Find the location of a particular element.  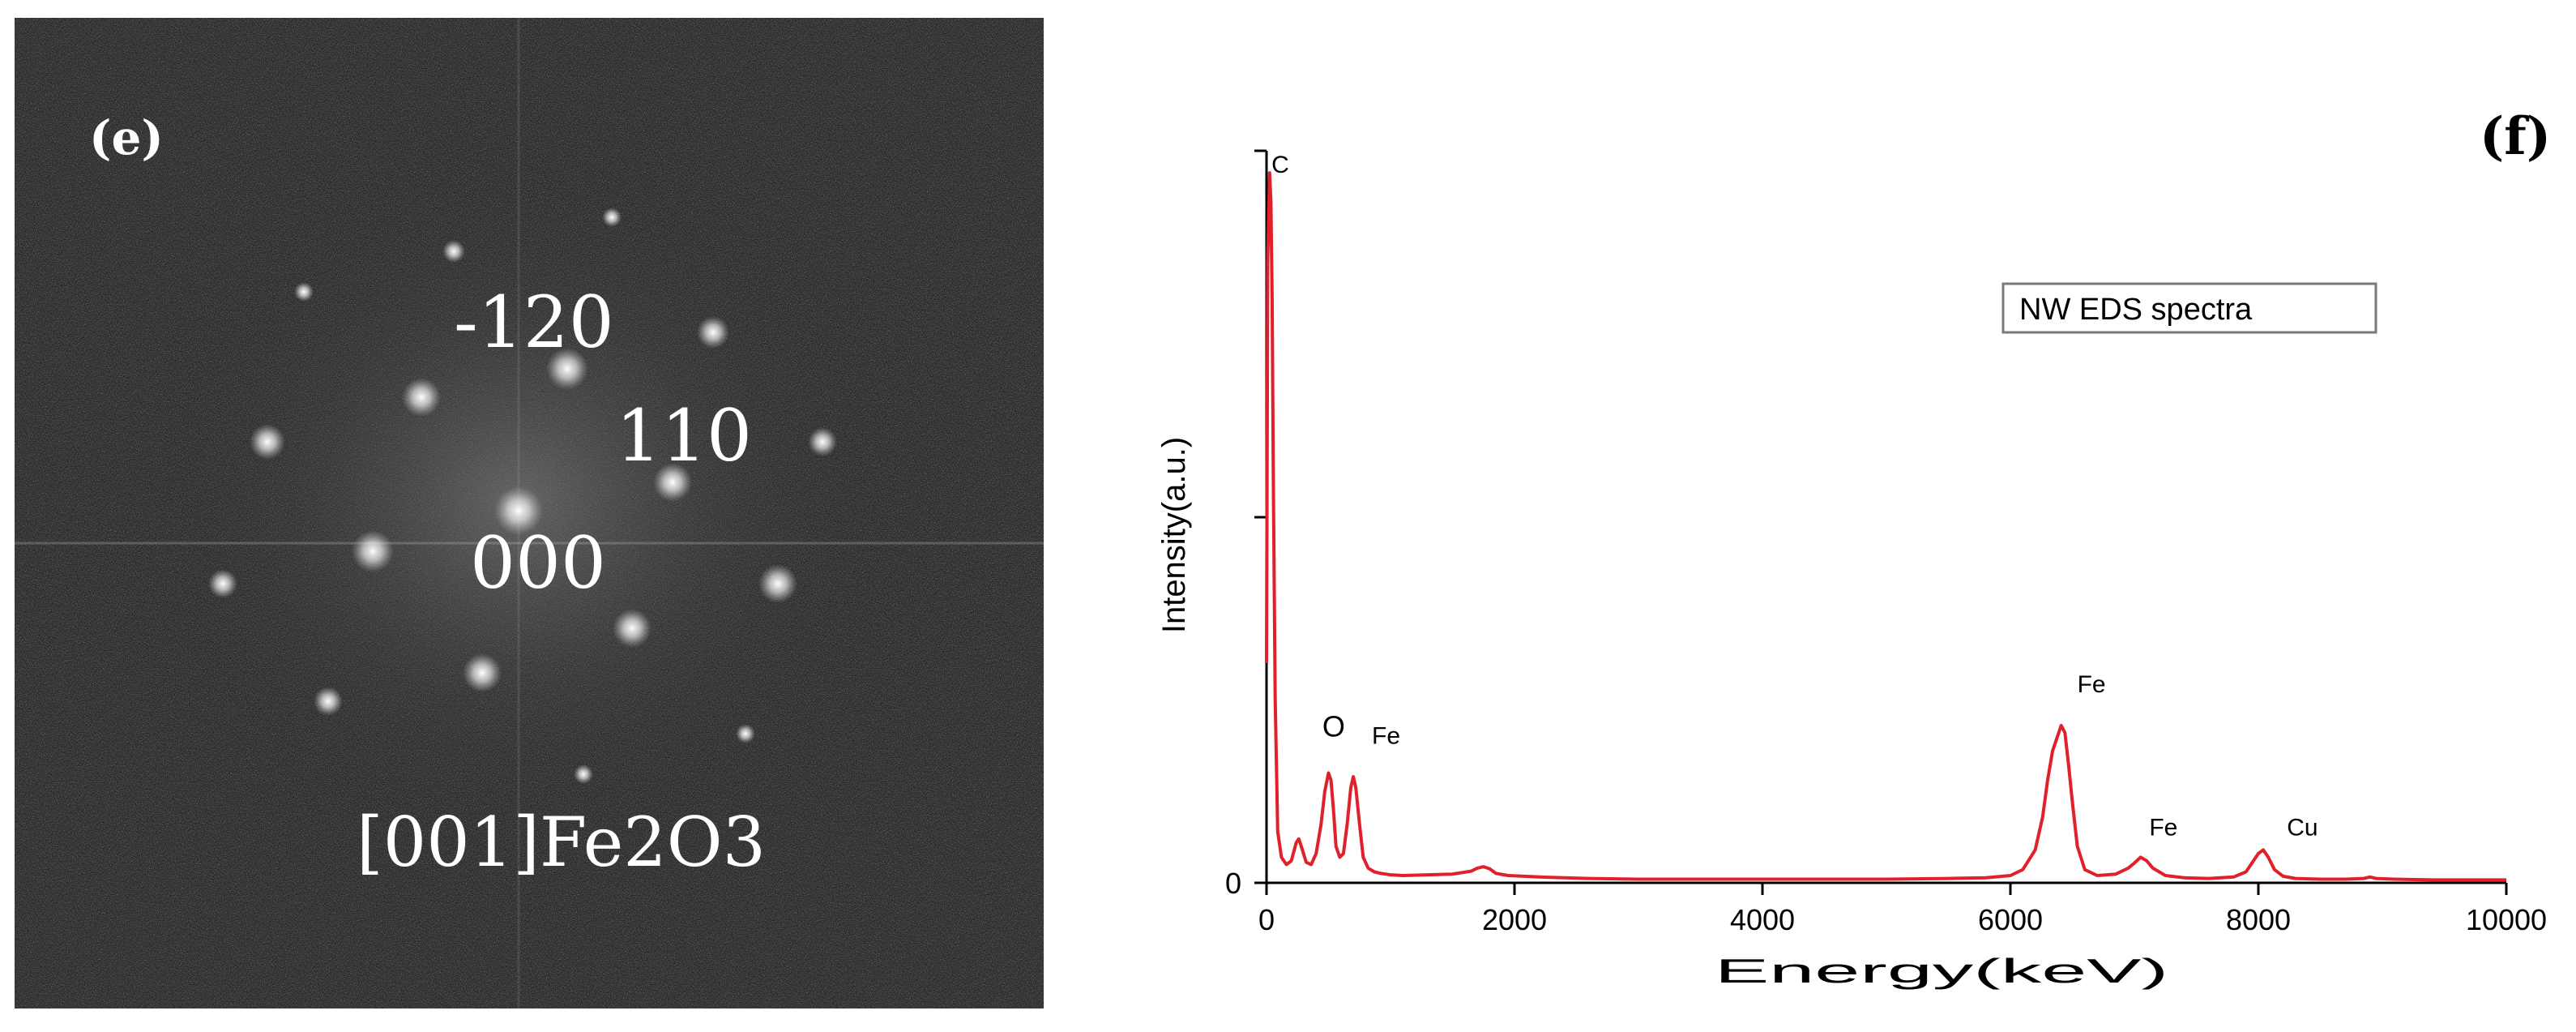

x-axis-ticks: 0 2000 4000 6000 8000 10000 is located at coordinates (1902, 910).